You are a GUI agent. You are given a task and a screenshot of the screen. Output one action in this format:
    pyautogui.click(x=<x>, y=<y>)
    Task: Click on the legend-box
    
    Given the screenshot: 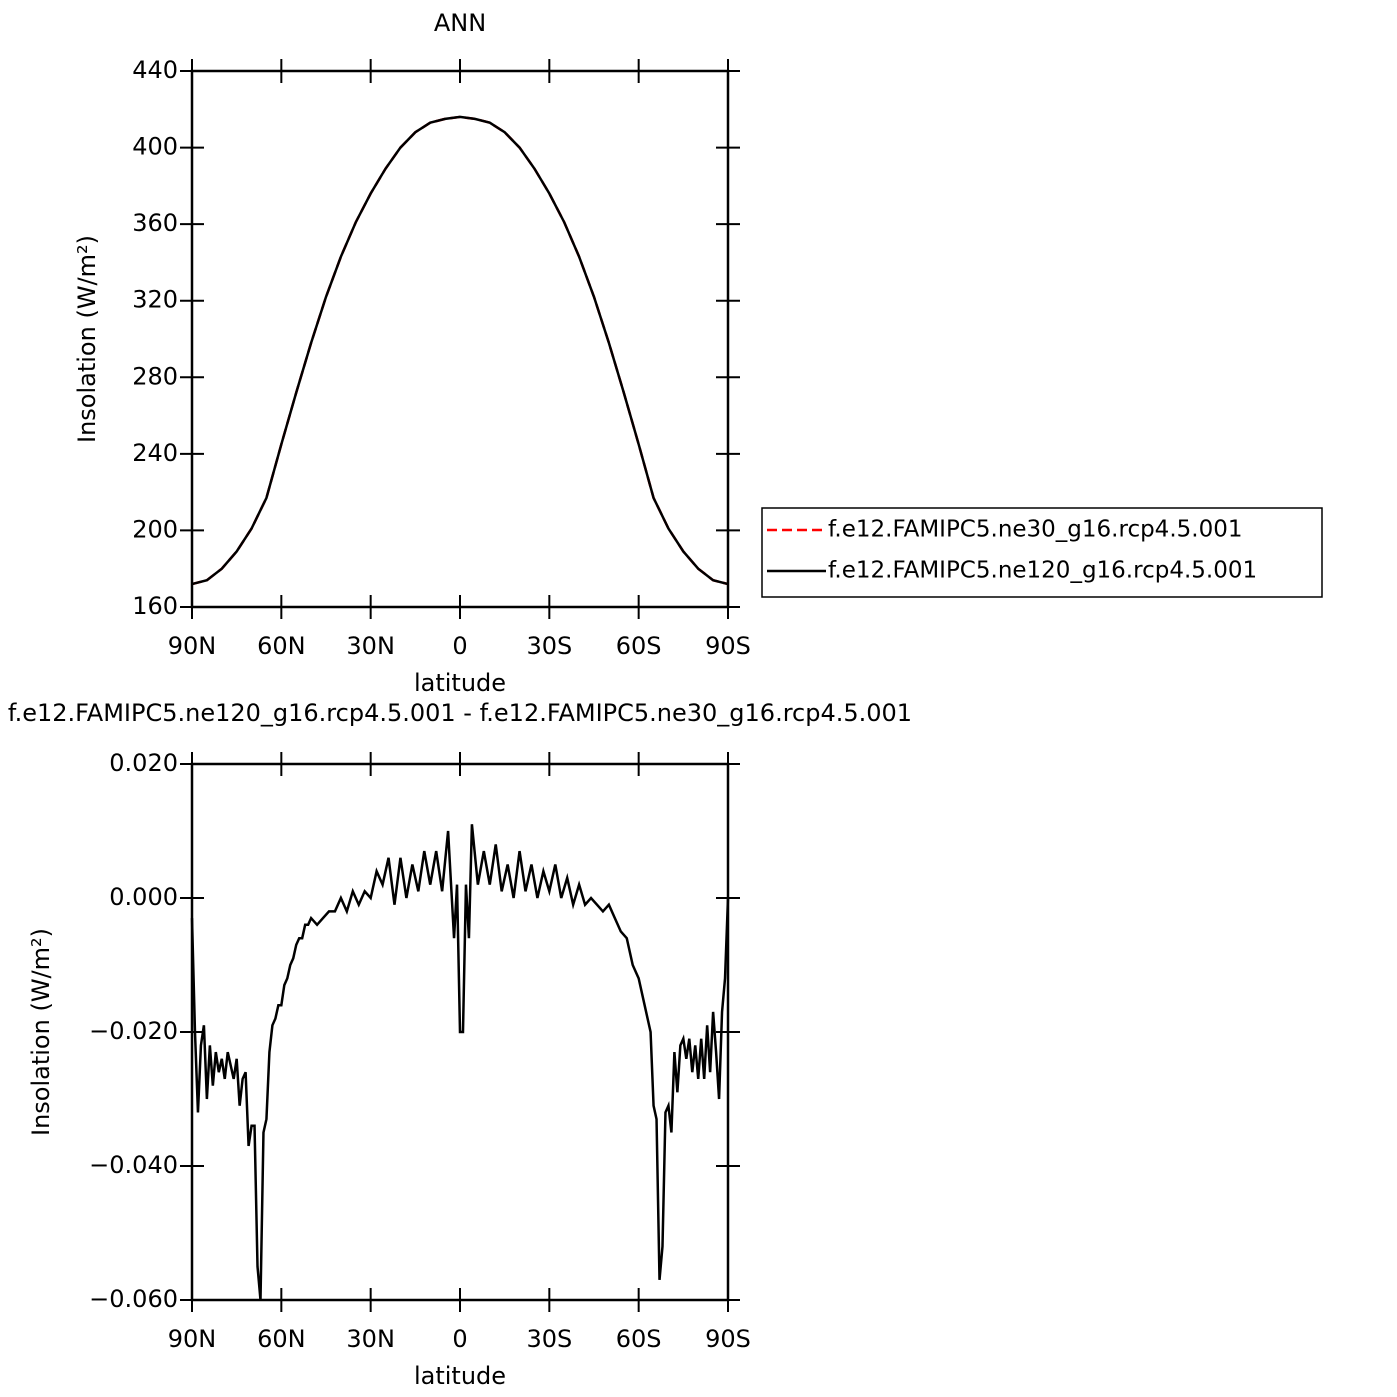 What is the action you would take?
    pyautogui.click(x=1042, y=552)
    